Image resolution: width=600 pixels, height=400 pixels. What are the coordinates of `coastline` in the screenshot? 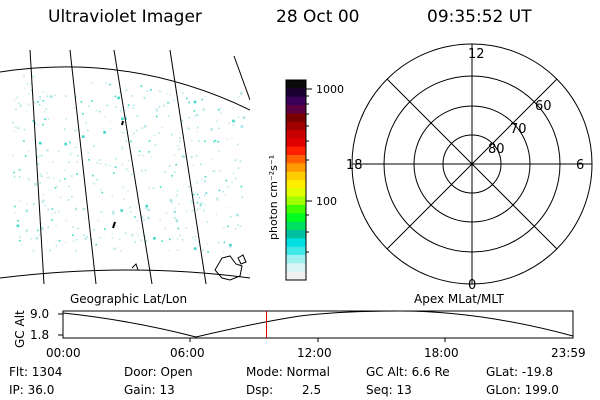 It's located at (228, 268).